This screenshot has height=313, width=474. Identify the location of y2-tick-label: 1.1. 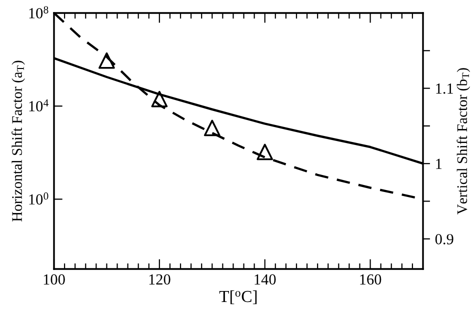
(444, 89).